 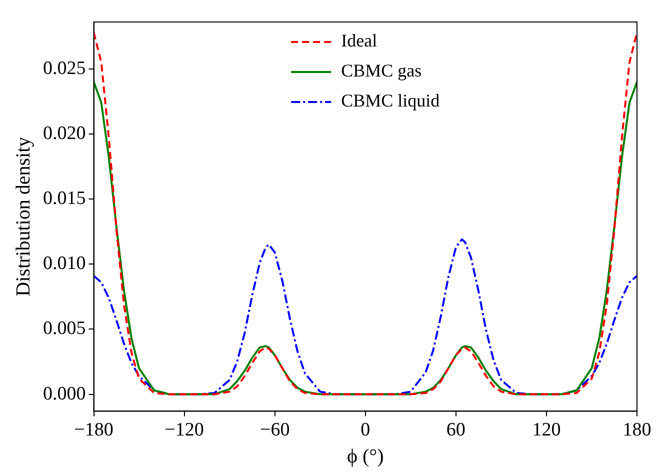 What do you see at coordinates (546, 430) in the screenshot?
I see `x-tick-label: 120` at bounding box center [546, 430].